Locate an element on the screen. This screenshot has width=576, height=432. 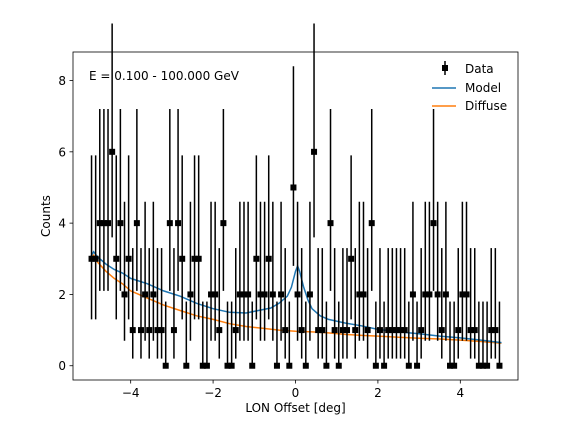
legend-label-data: Data is located at coordinates (479, 69).